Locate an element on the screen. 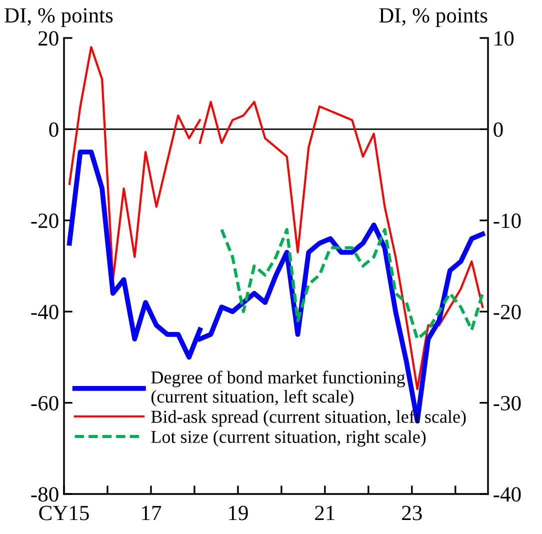 The width and height of the screenshot is (542, 534). y2-tick-label: -30 is located at coordinates (507, 403).